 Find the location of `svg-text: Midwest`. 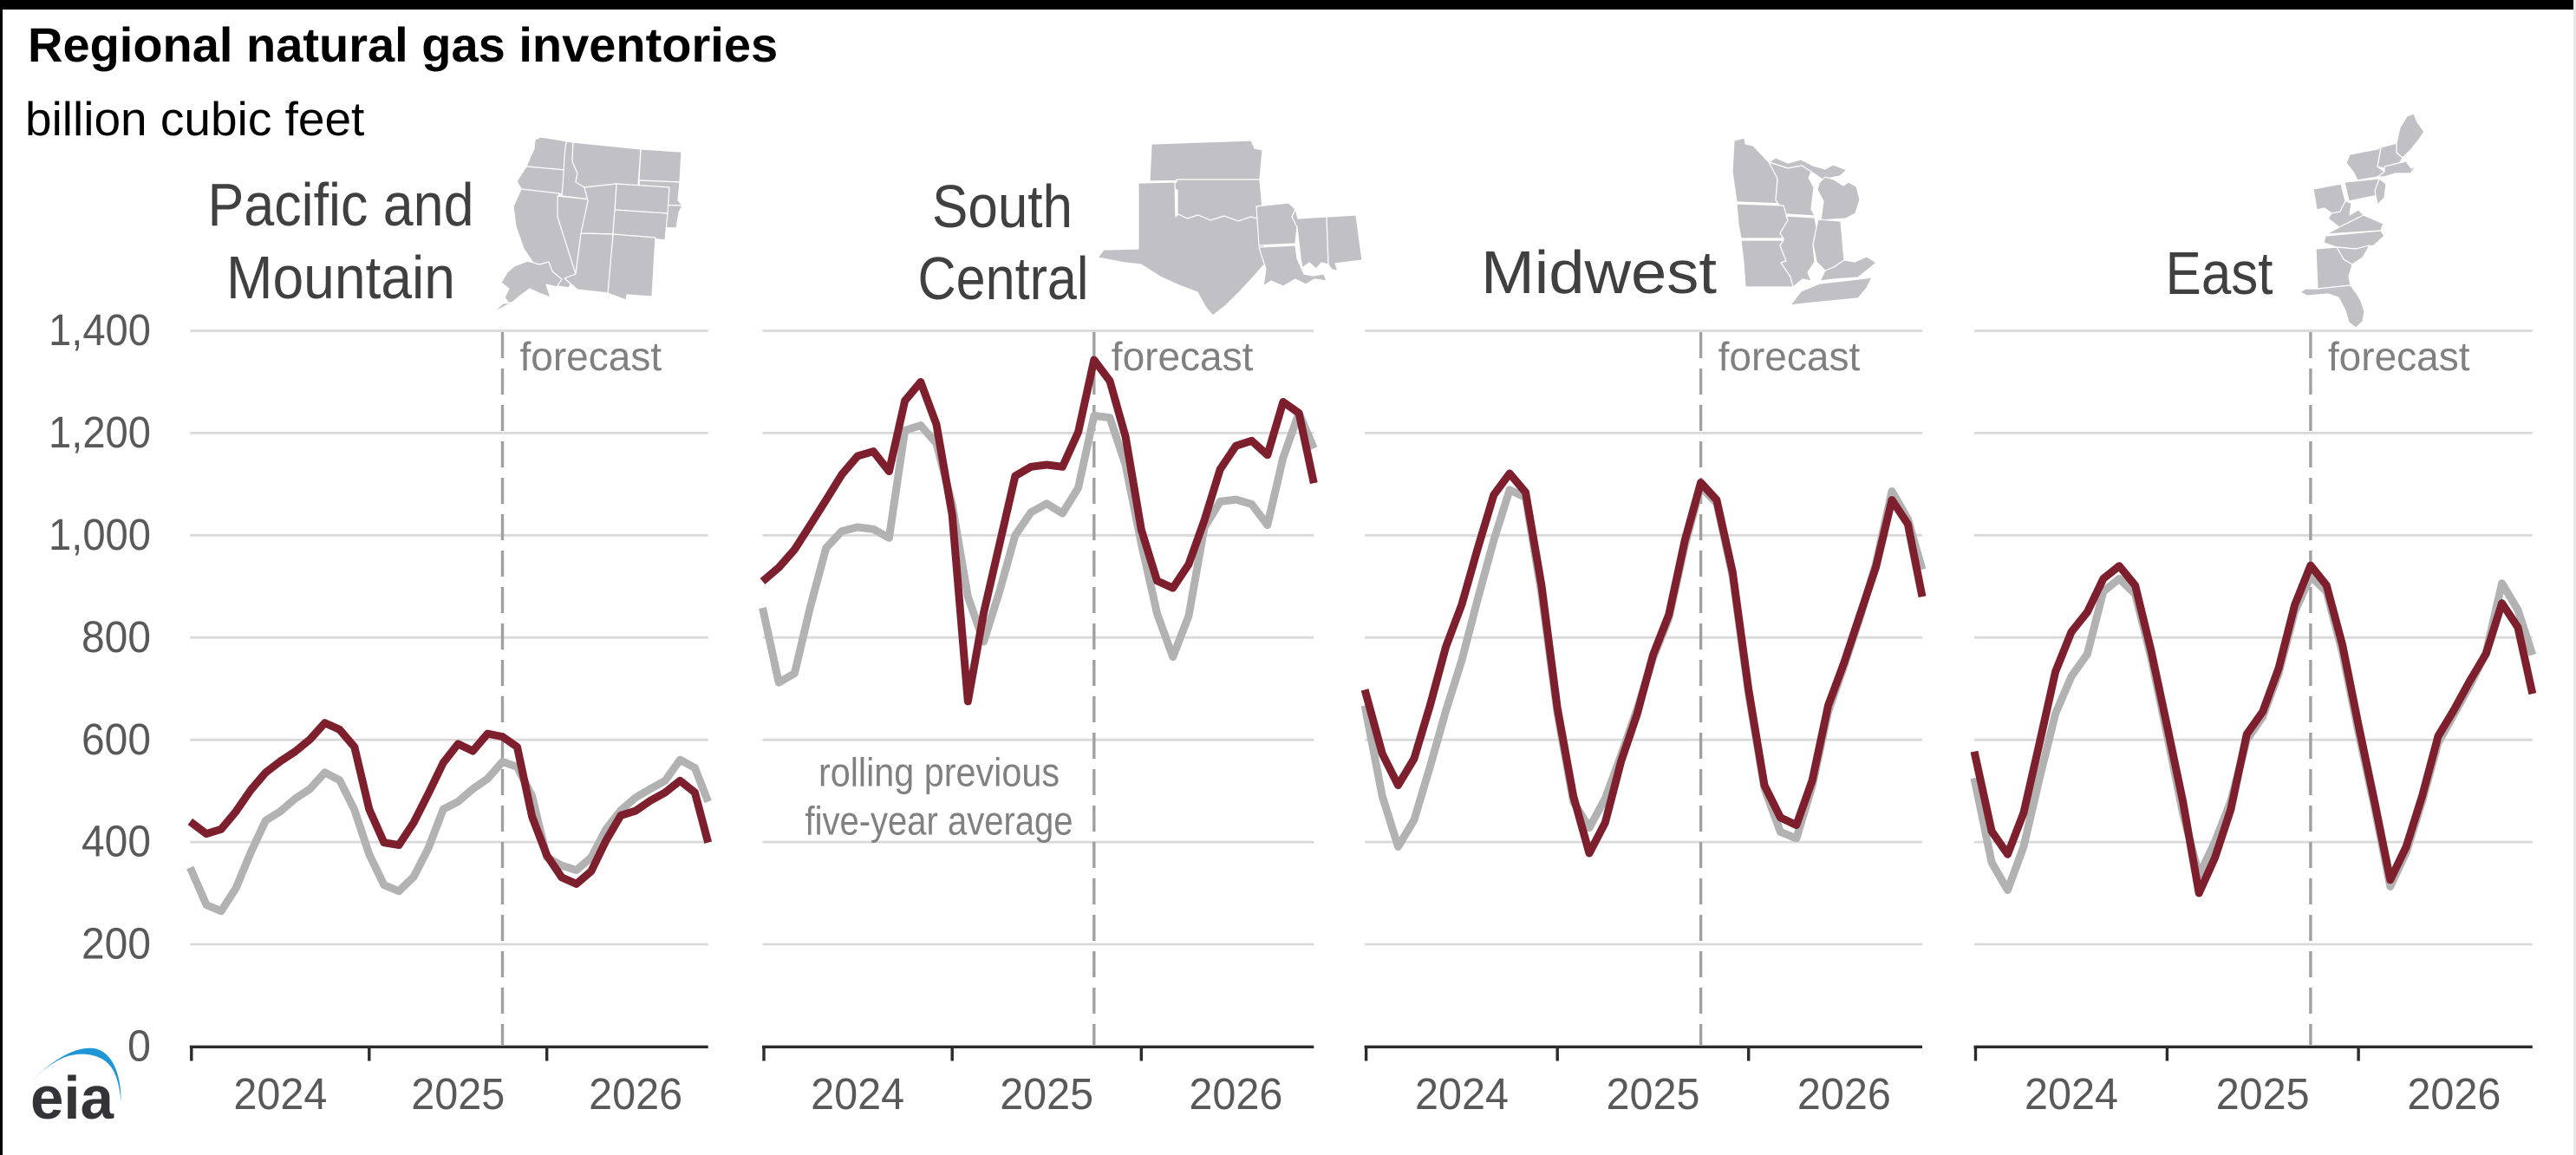

svg-text: Midwest is located at coordinates (1599, 272).